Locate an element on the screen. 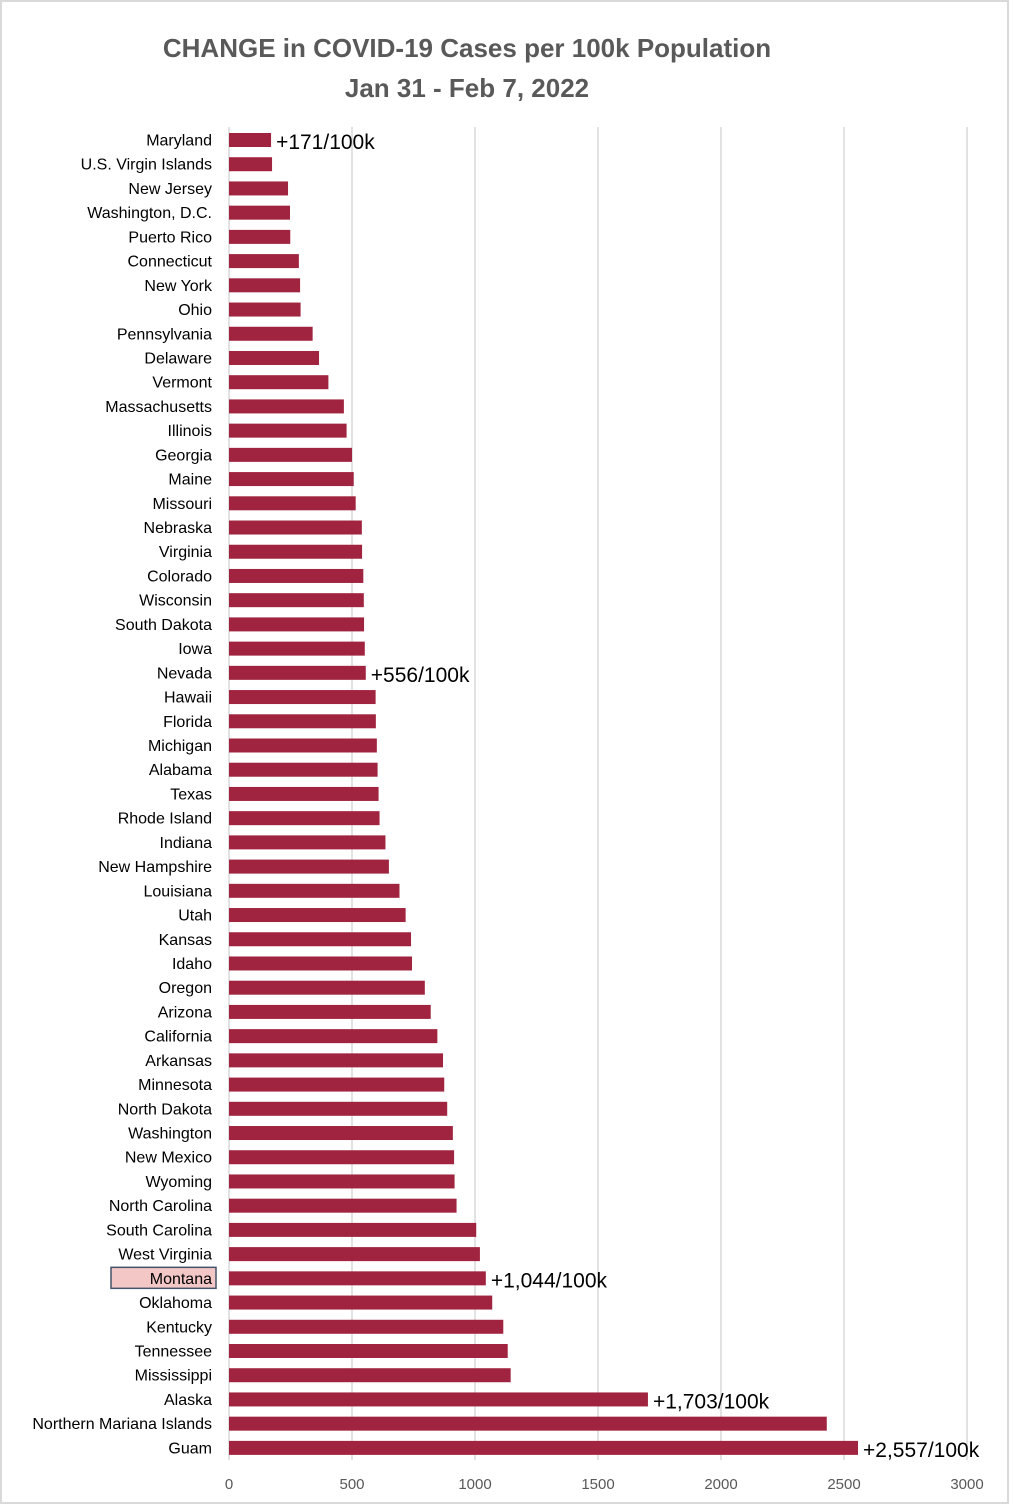 This screenshot has height=1508, width=1013. category-label: Vermont is located at coordinates (182, 383).